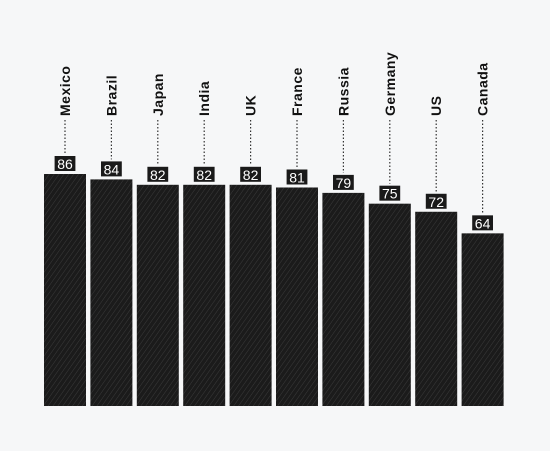 The width and height of the screenshot is (550, 451). Describe the element at coordinates (250, 295) in the screenshot. I see `bar-uk` at that location.